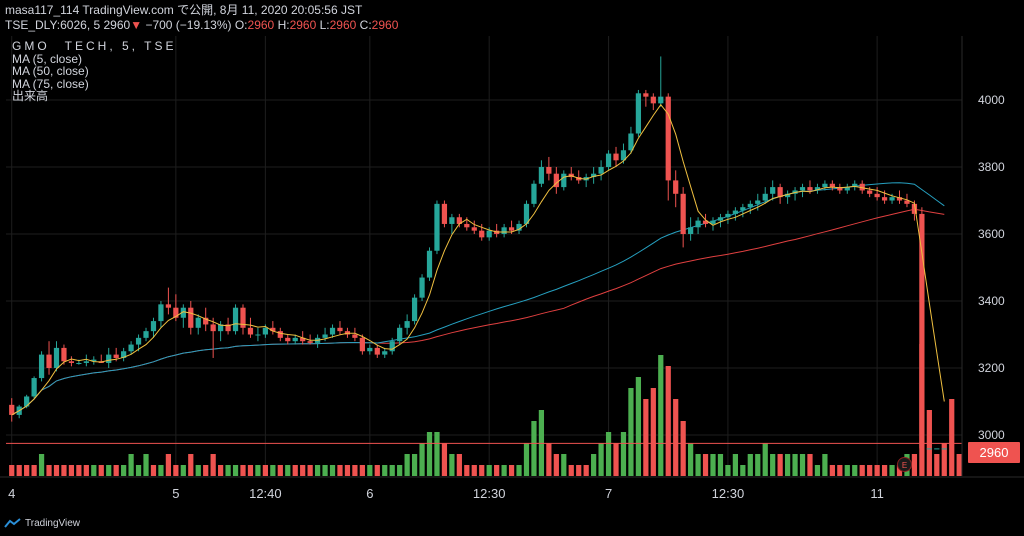  What do you see at coordinates (904, 464) in the screenshot?
I see `earnings-marker-icon: E` at bounding box center [904, 464].